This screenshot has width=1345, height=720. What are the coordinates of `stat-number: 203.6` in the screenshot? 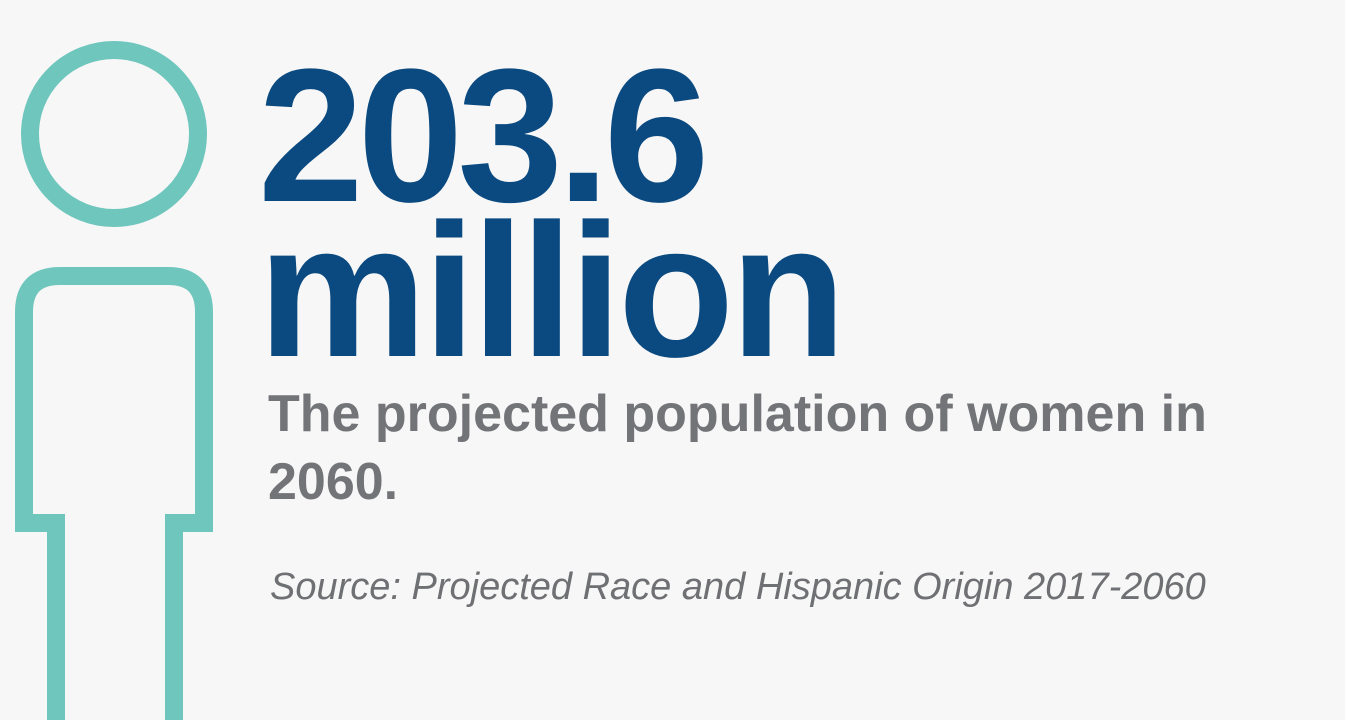 It's located at (483, 136).